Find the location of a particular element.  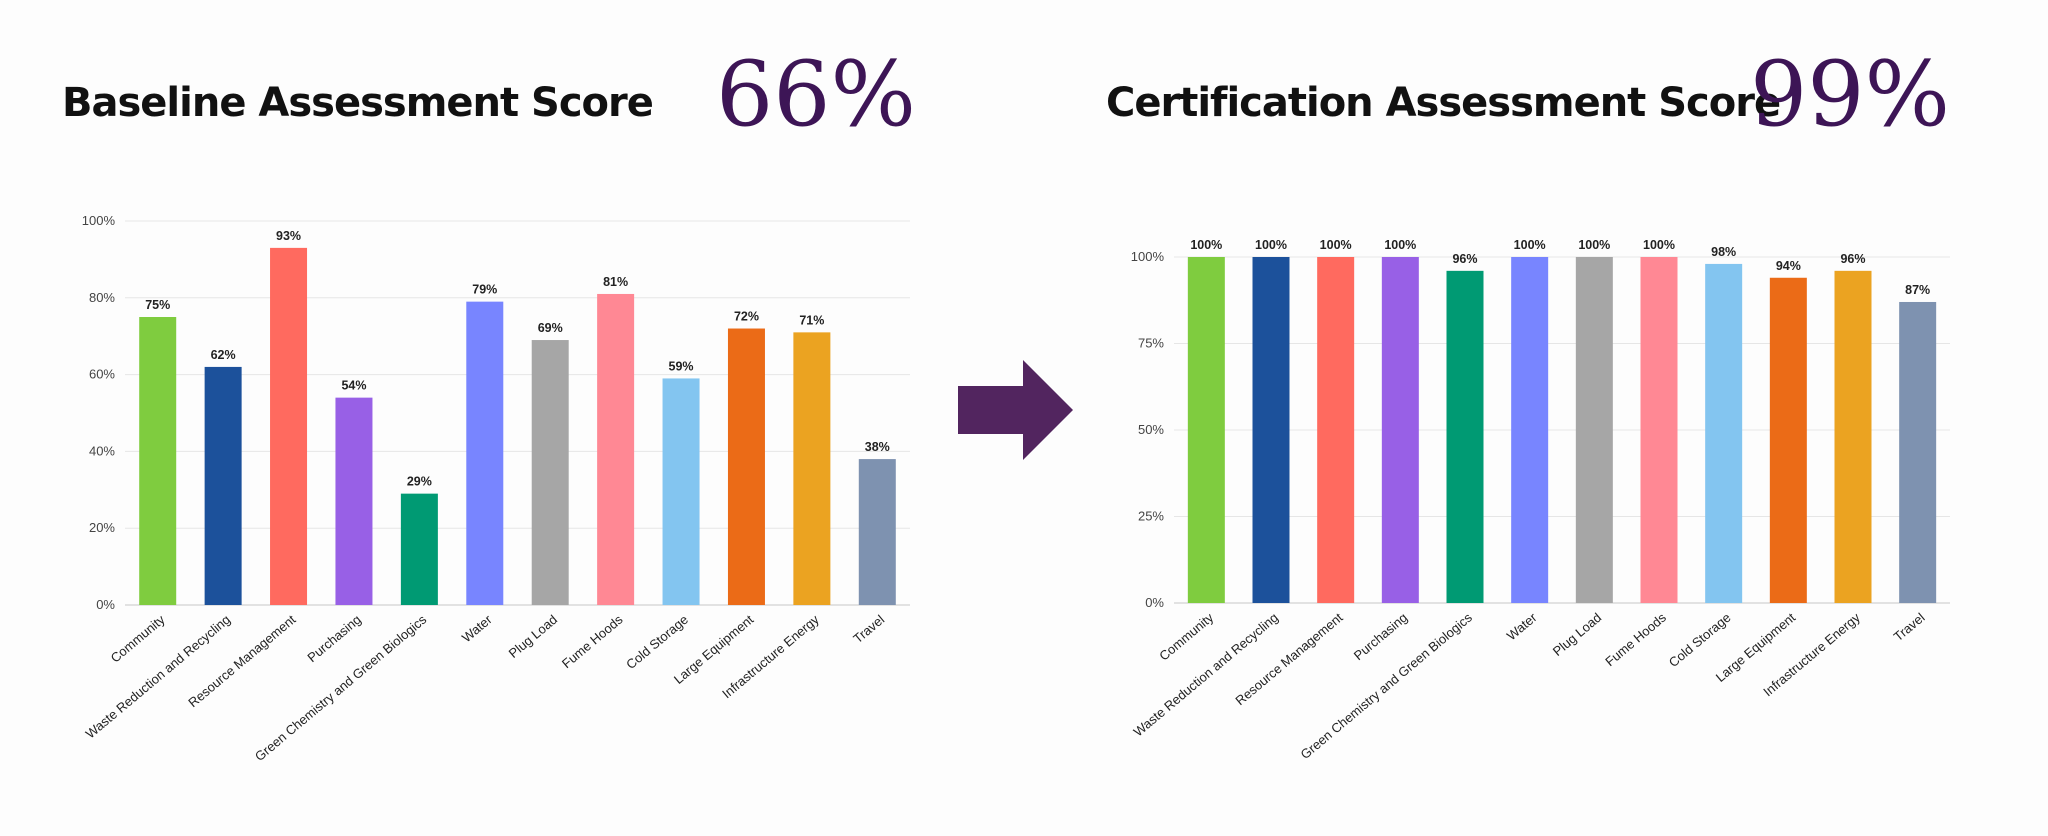

y-tick-label: 25% is located at coordinates (1151, 516).